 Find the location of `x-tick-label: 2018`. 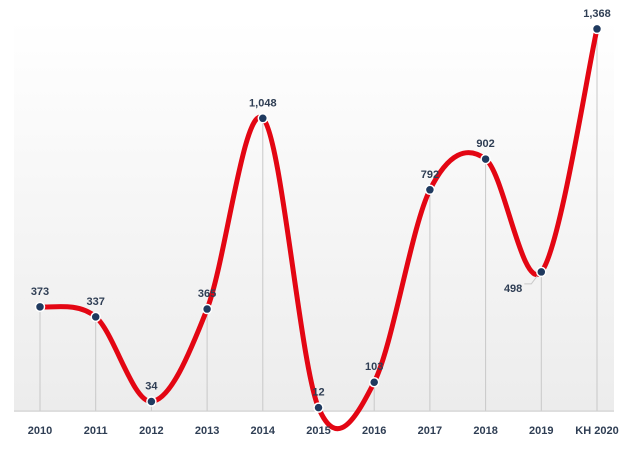

x-tick-label: 2018 is located at coordinates (485, 431).